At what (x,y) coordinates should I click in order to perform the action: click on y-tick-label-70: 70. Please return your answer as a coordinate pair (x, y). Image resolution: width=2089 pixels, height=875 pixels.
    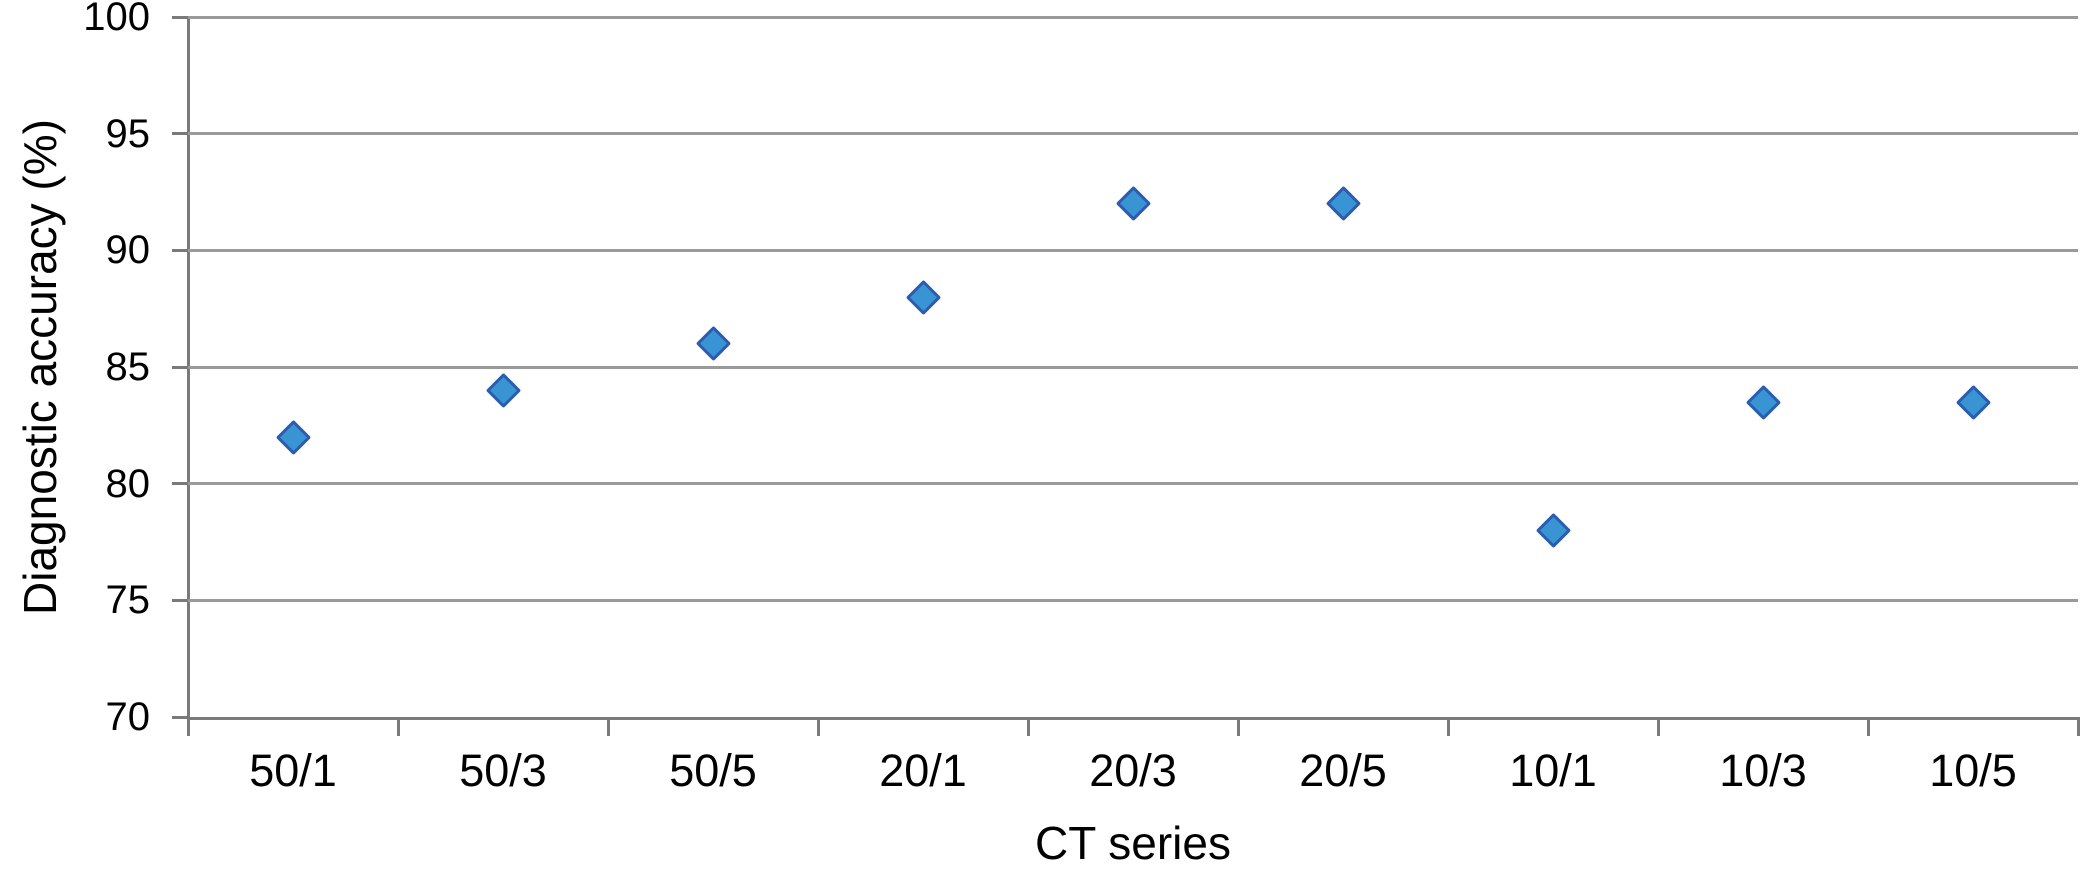
    Looking at the image, I should click on (128, 717).